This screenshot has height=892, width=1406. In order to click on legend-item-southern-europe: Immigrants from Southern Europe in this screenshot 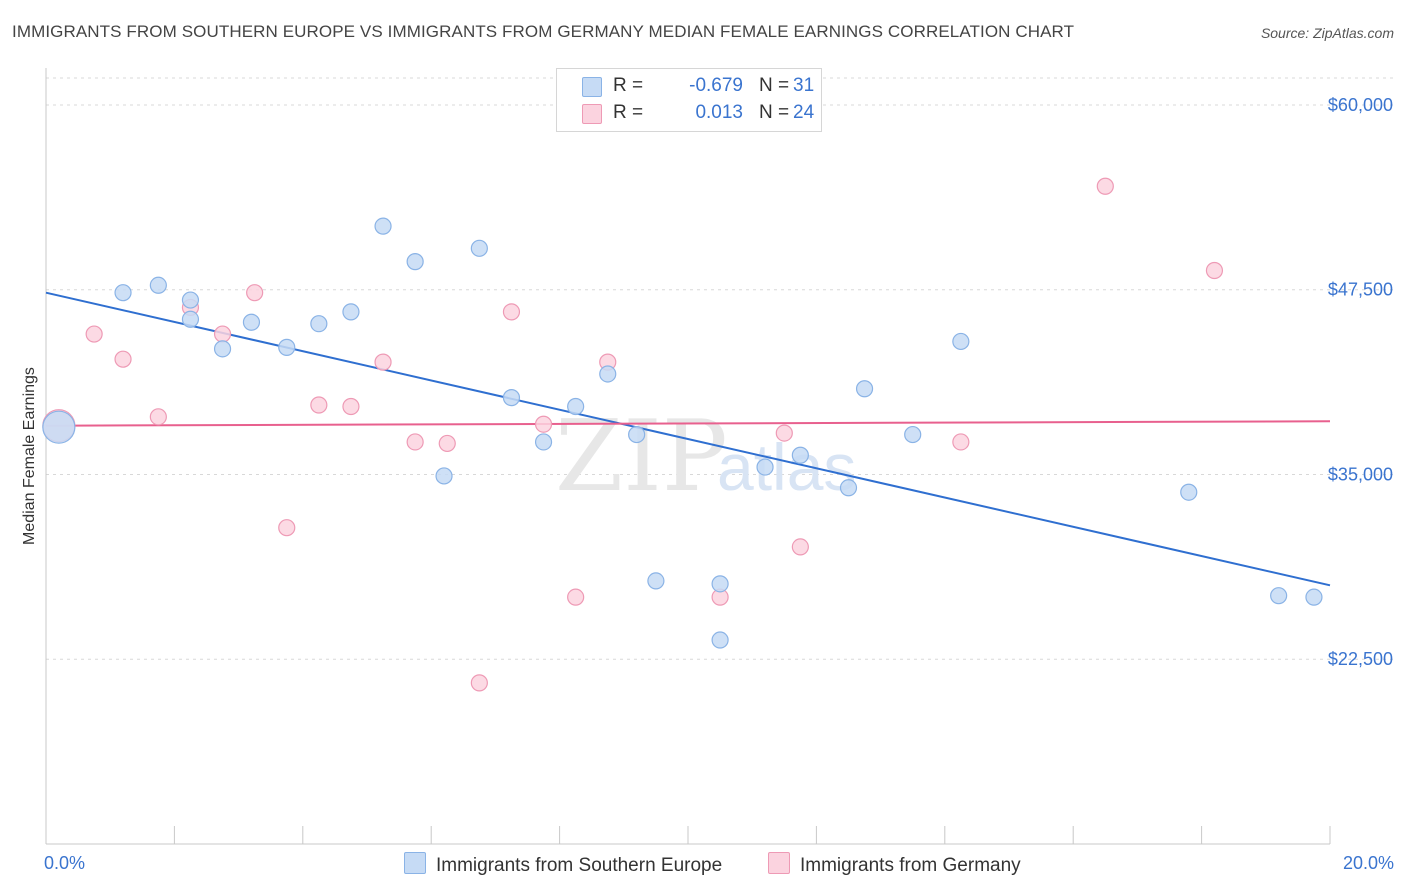, I will do `click(563, 864)`.